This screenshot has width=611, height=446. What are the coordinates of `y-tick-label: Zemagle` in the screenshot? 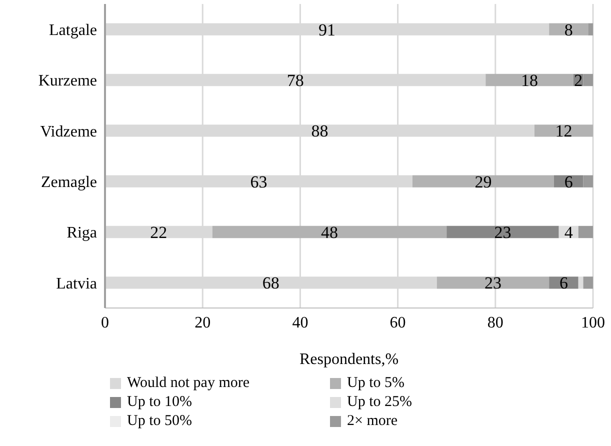 It's located at (69, 183).